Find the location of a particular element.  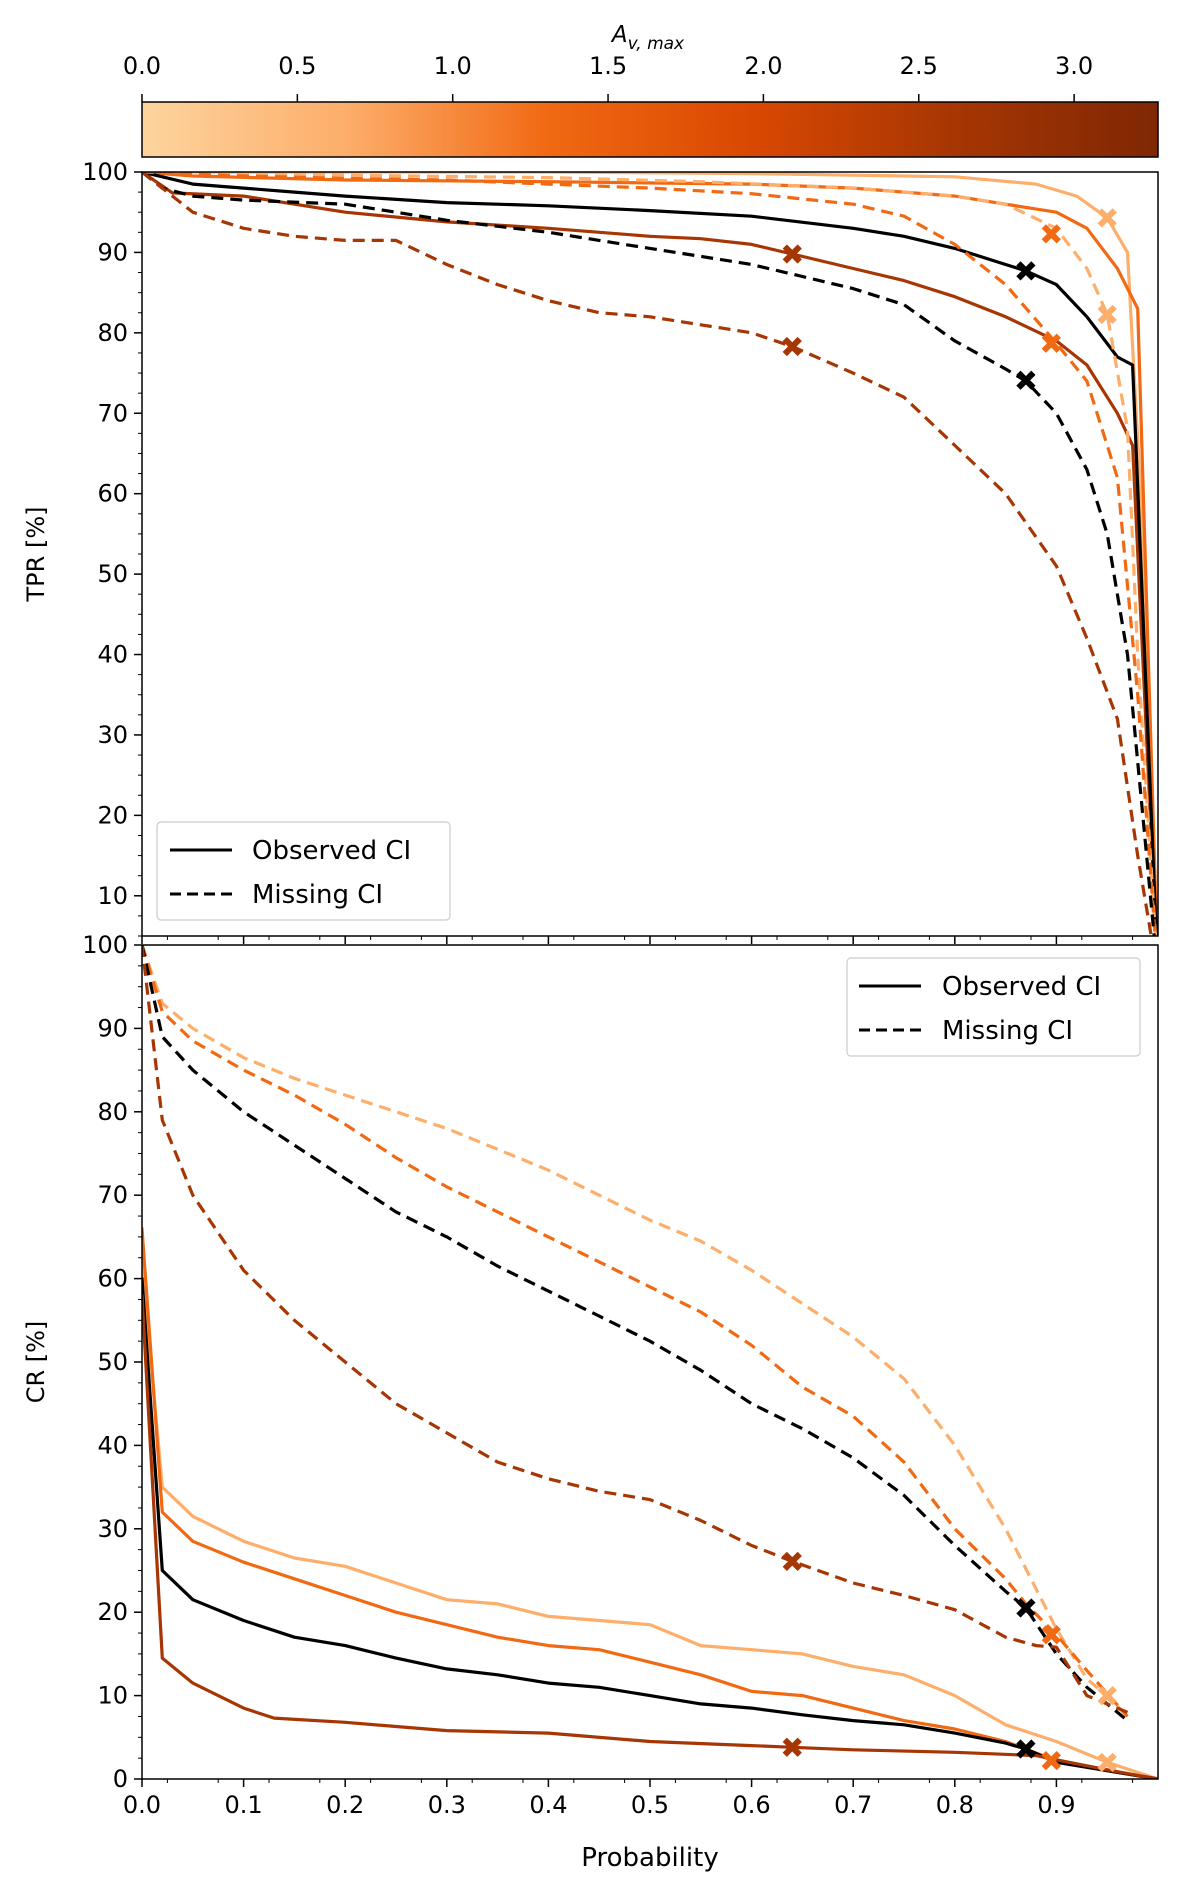

cr-y-tick-label: 30 is located at coordinates (112, 1529).